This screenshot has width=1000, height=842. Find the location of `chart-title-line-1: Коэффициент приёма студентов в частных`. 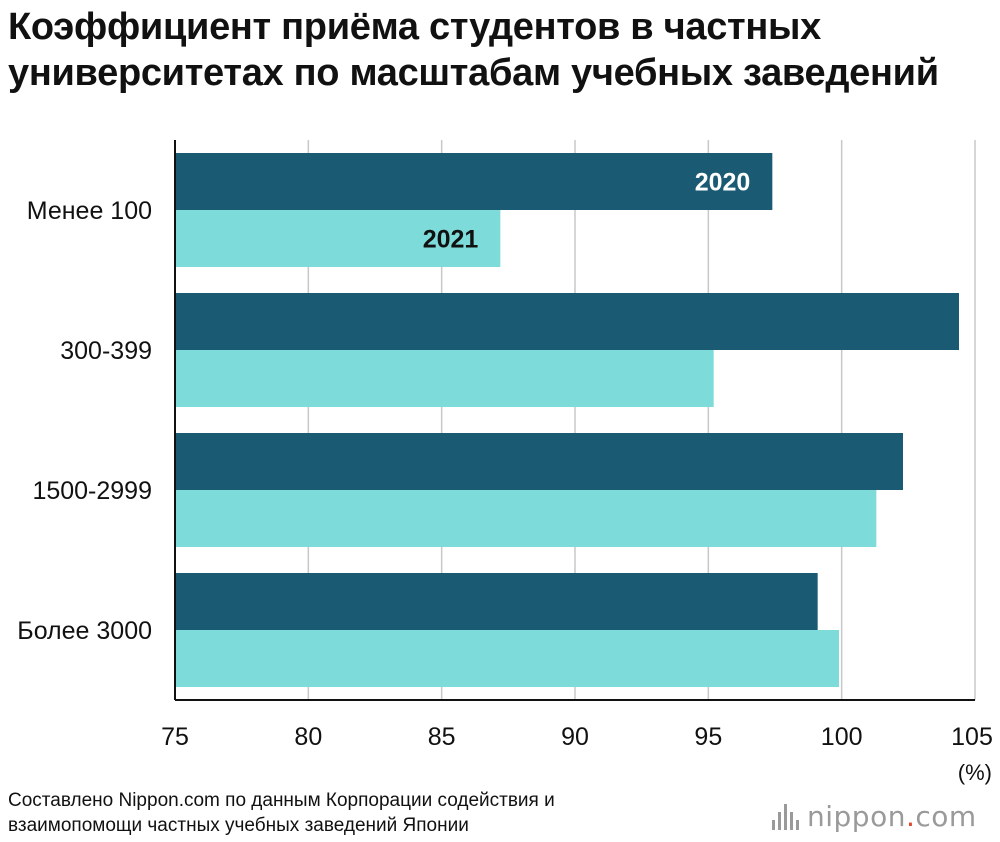

chart-title-line-1: Коэффициент приёма студентов в частных is located at coordinates (415, 27).